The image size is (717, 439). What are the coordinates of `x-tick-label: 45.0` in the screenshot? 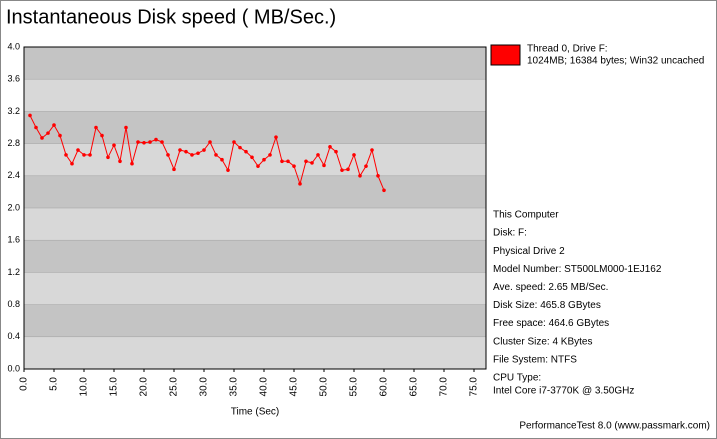 It's located at (294, 387).